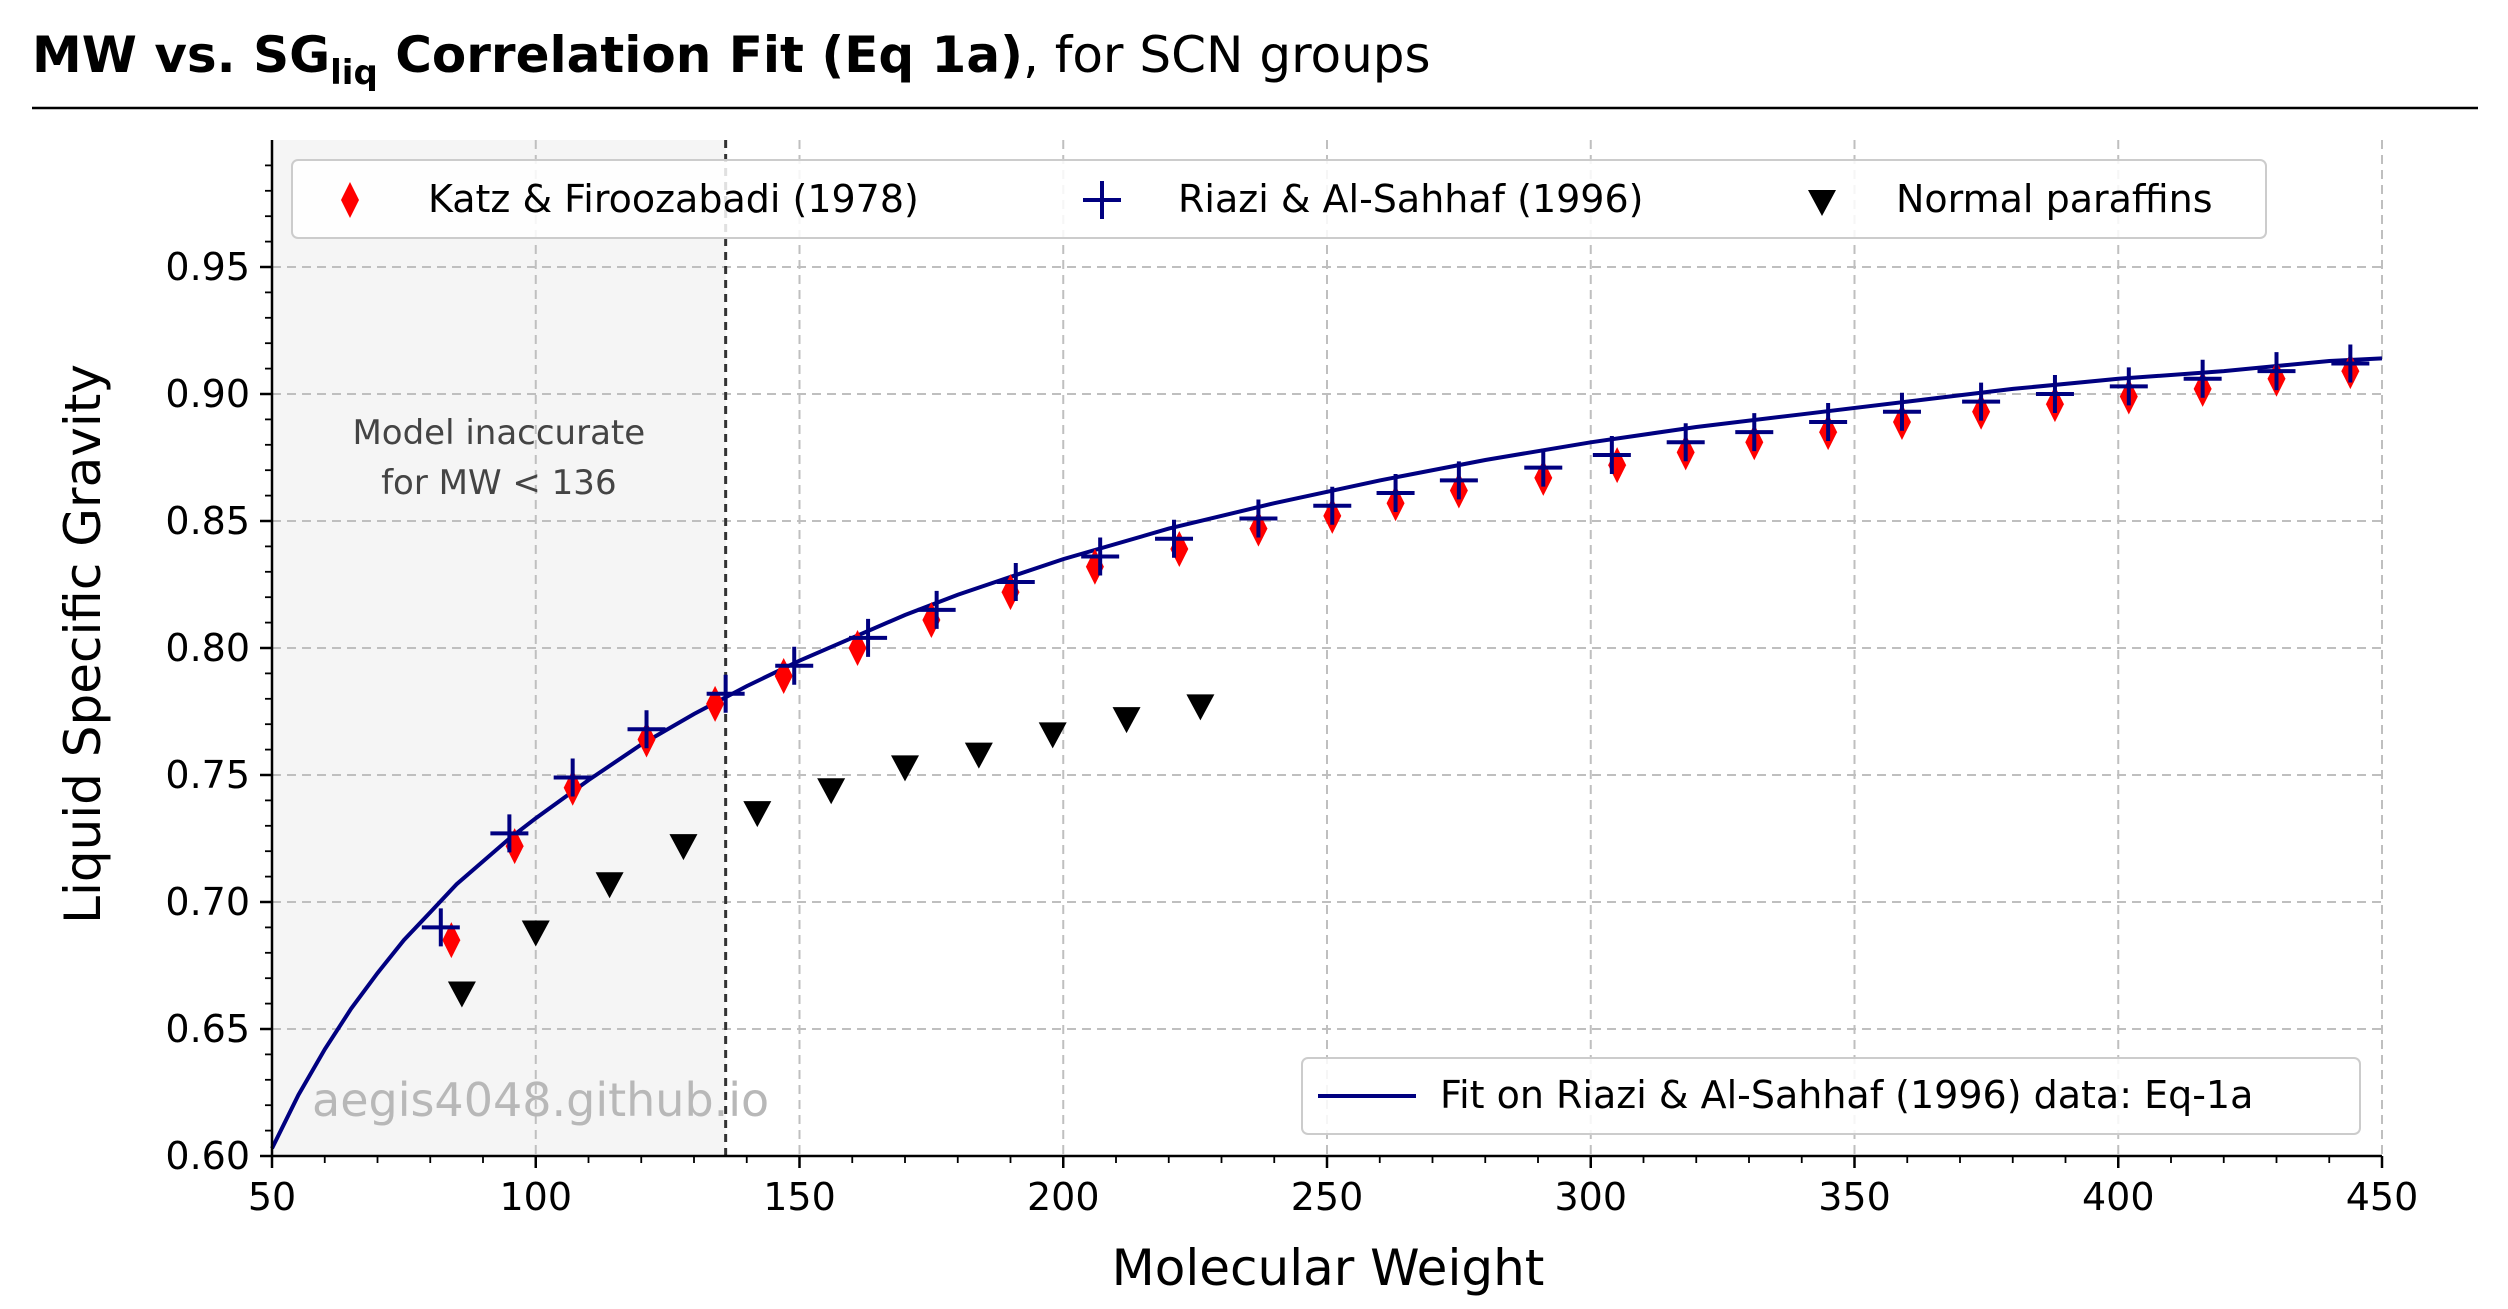 The image size is (2508, 1309). Describe the element at coordinates (207, 648) in the screenshot. I see `y-tick-label: 0.80` at that location.